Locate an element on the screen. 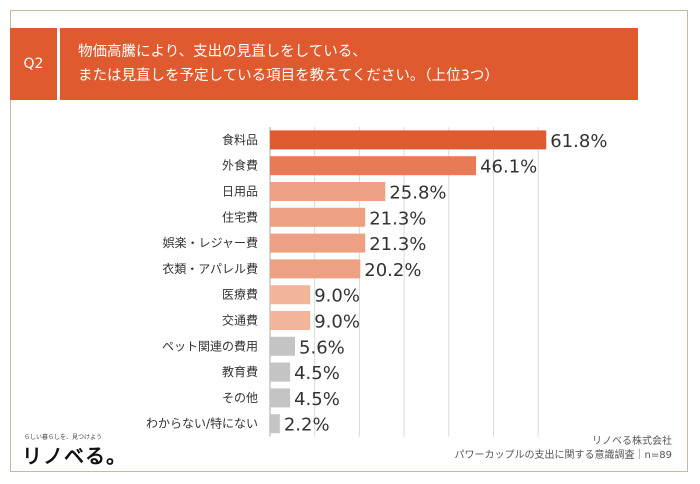  category-label: 住宅費 is located at coordinates (240, 216).